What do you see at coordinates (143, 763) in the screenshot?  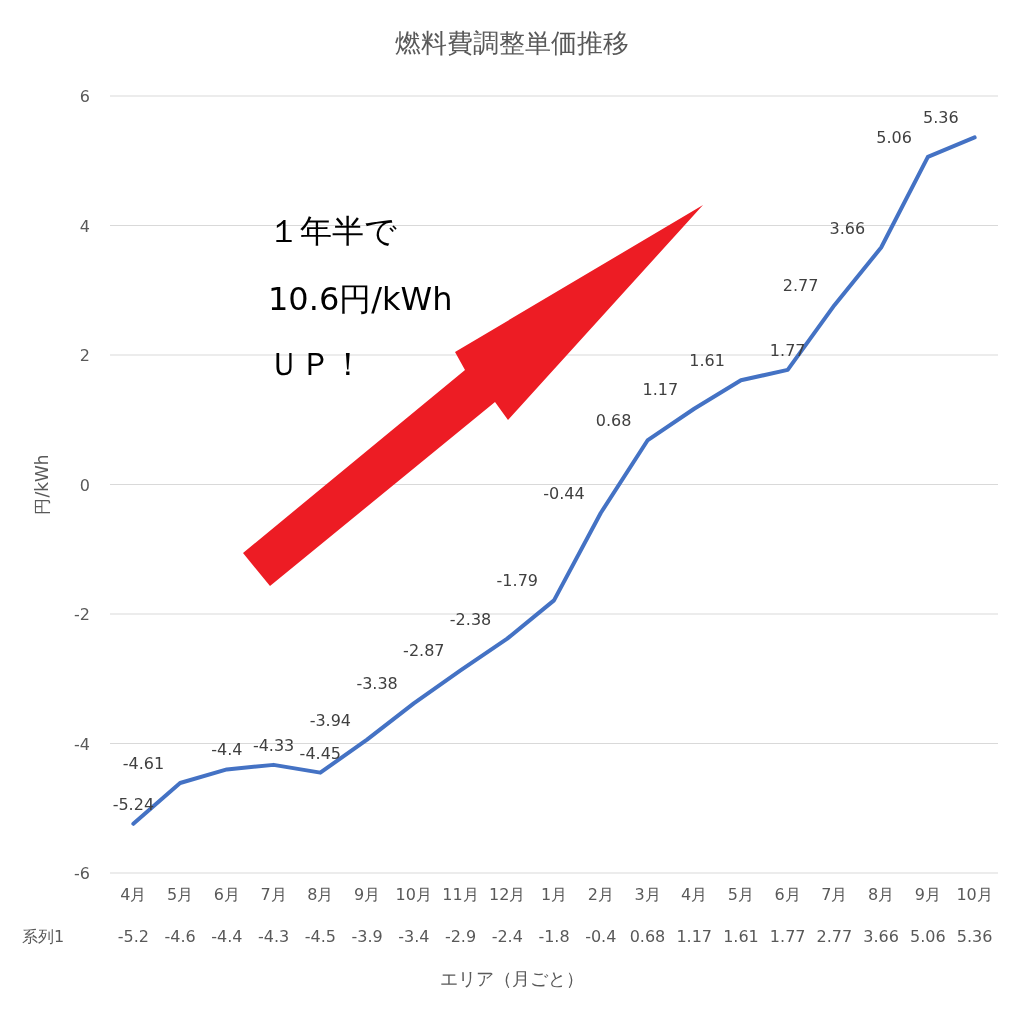 I see `data-label: -4.61` at bounding box center [143, 763].